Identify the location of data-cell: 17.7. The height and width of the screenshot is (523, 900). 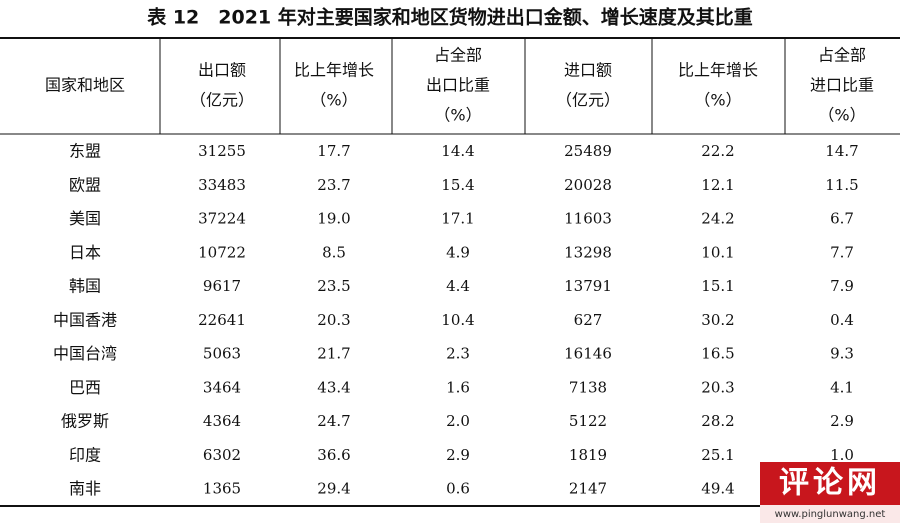
(333, 151).